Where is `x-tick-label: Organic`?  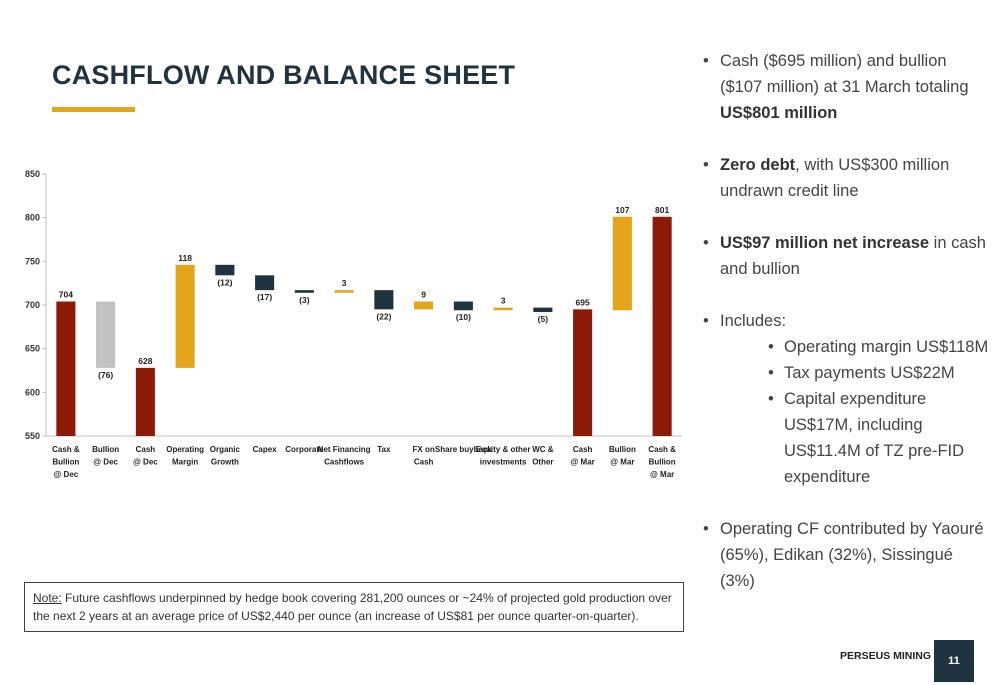 x-tick-label: Organic is located at coordinates (225, 449).